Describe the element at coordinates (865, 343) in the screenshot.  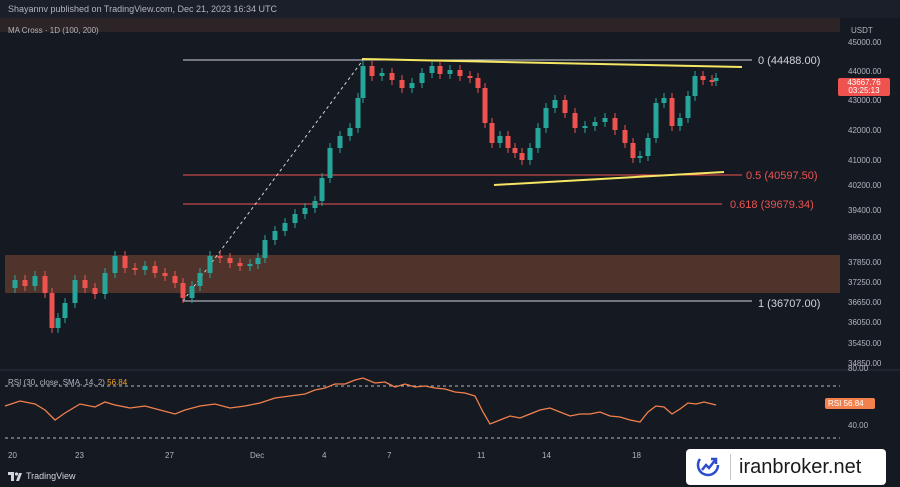
I see `price-tick-label: 35450.00` at that location.